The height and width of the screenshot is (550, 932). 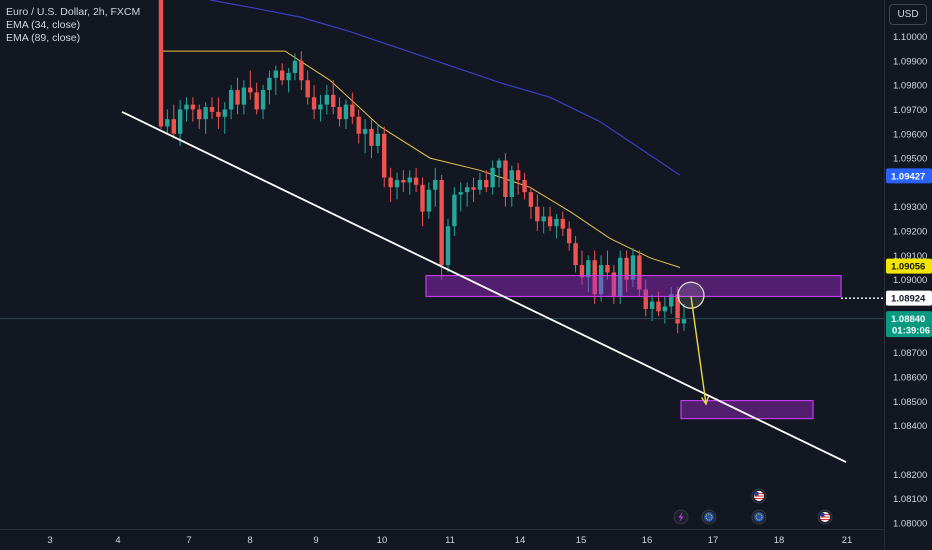 What do you see at coordinates (698, 350) in the screenshot?
I see `projection-arrow` at bounding box center [698, 350].